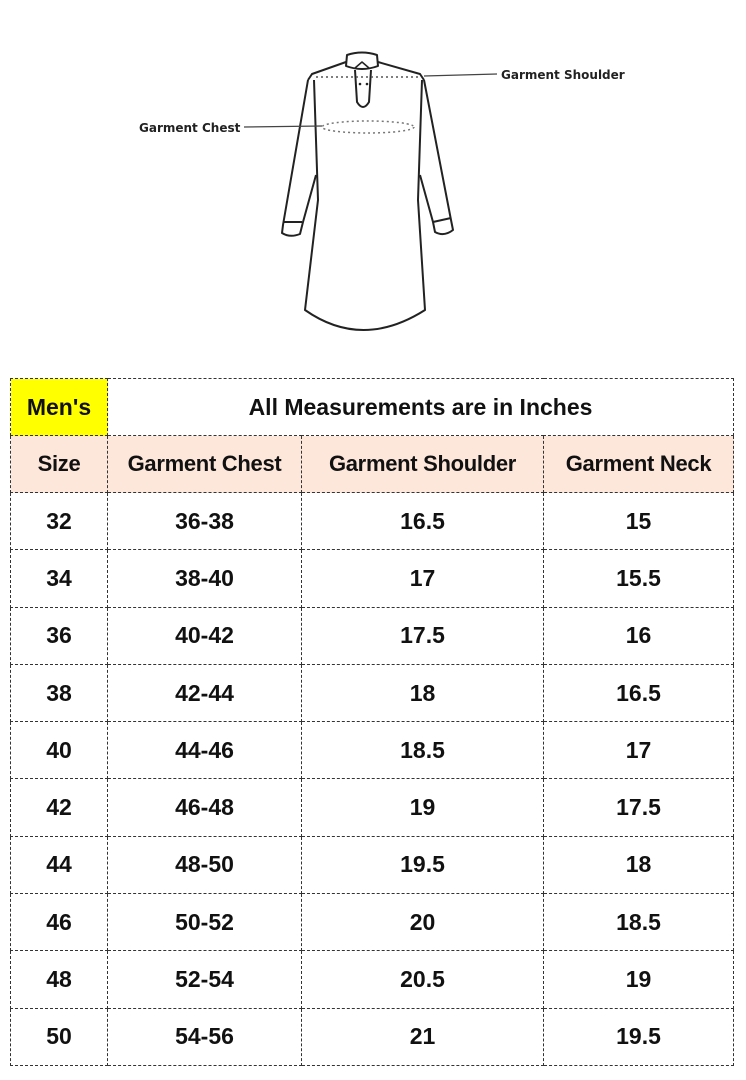 The width and height of the screenshot is (746, 1080). Describe the element at coordinates (59, 865) in the screenshot. I see `cell-size: 44` at that location.